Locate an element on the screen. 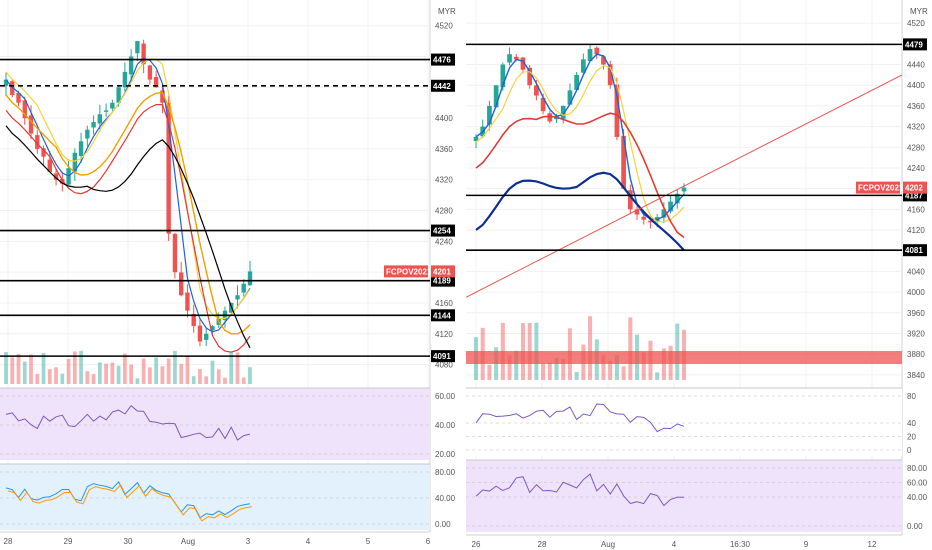 This screenshot has height=550, width=932. right-currency-label: MYR is located at coordinates (919, 11).